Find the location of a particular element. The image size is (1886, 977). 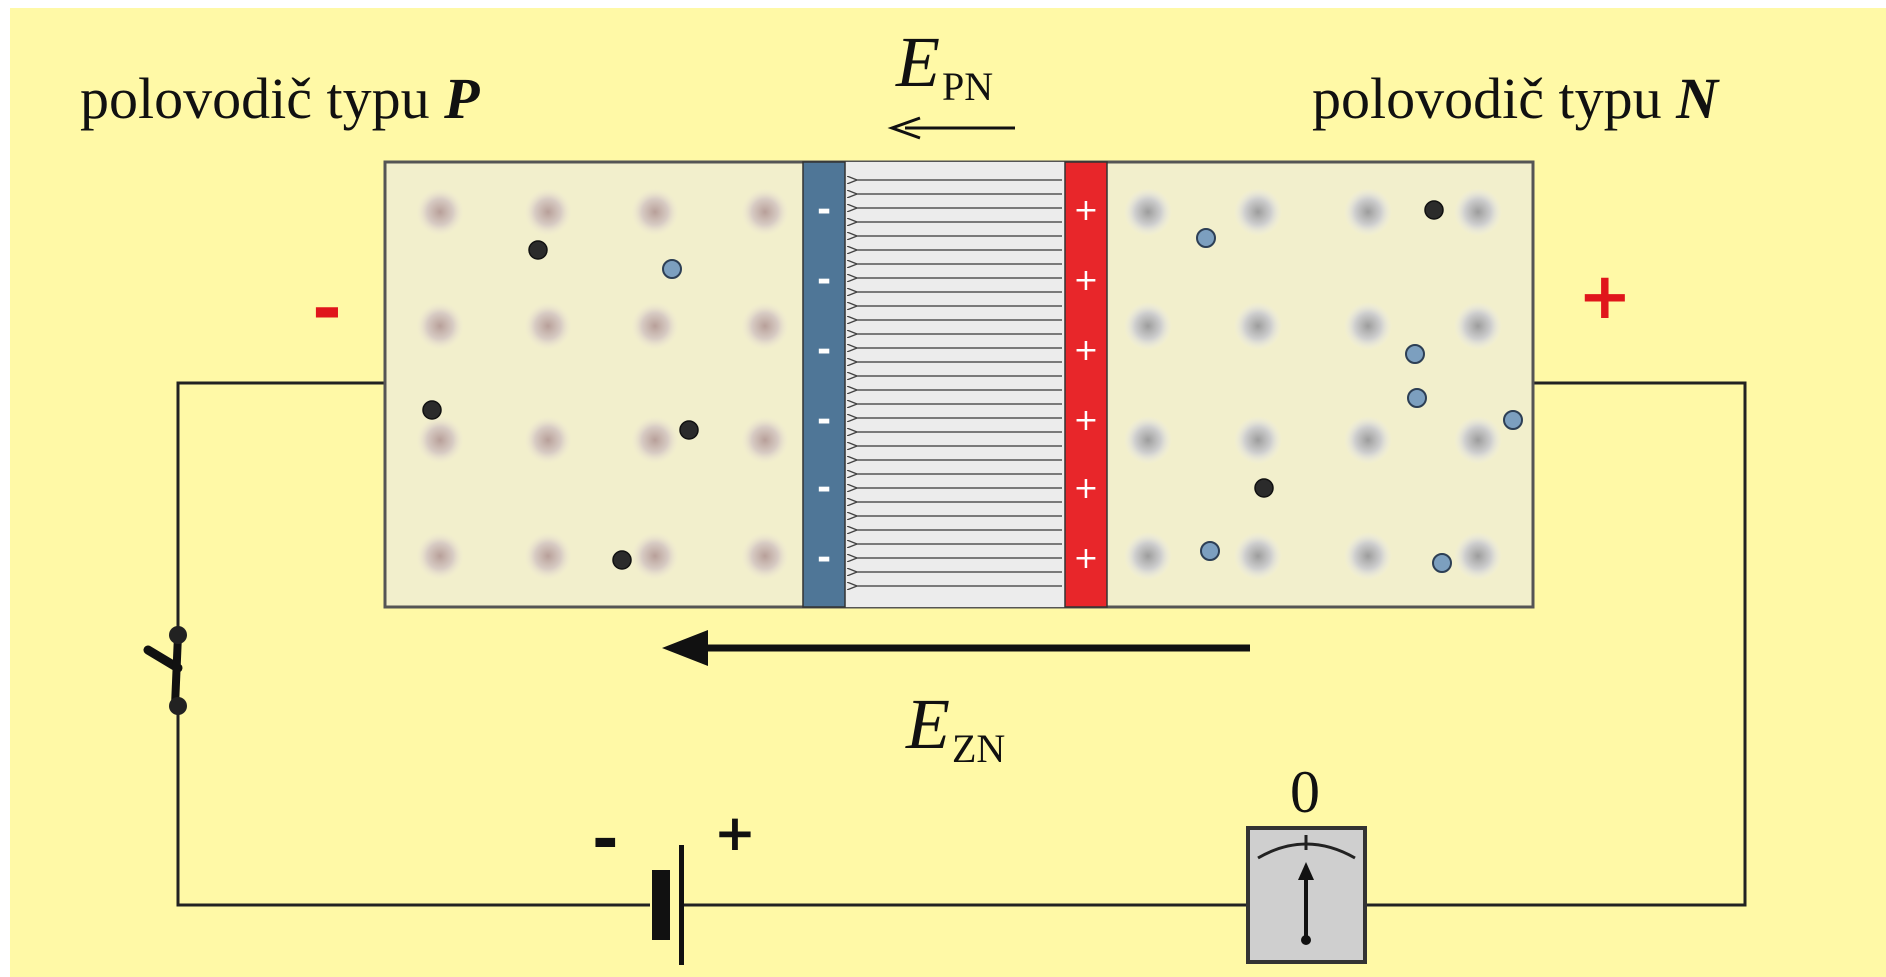

n-region-ions is located at coordinates (1313, 384).